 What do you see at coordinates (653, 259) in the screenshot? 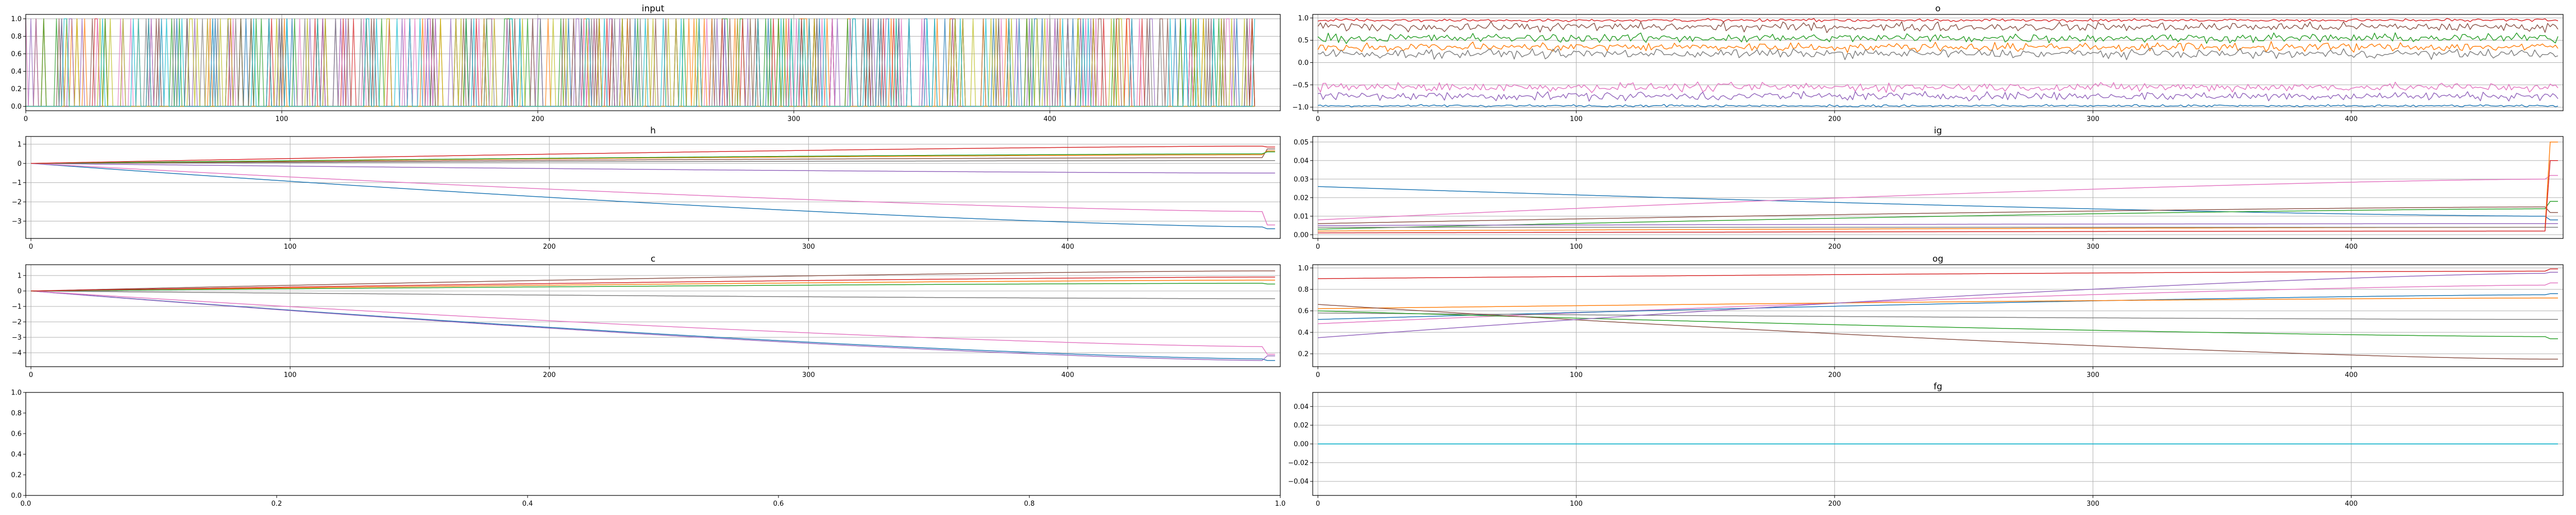
I see `subplot-title: c` at bounding box center [653, 259].